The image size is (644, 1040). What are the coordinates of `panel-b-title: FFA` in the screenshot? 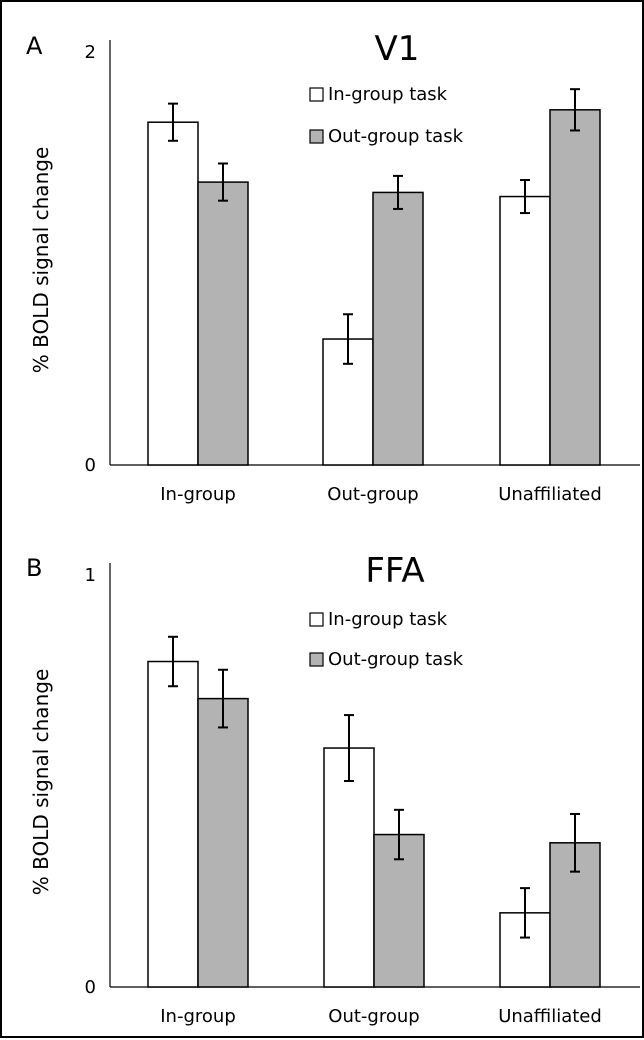 It's located at (394, 571).